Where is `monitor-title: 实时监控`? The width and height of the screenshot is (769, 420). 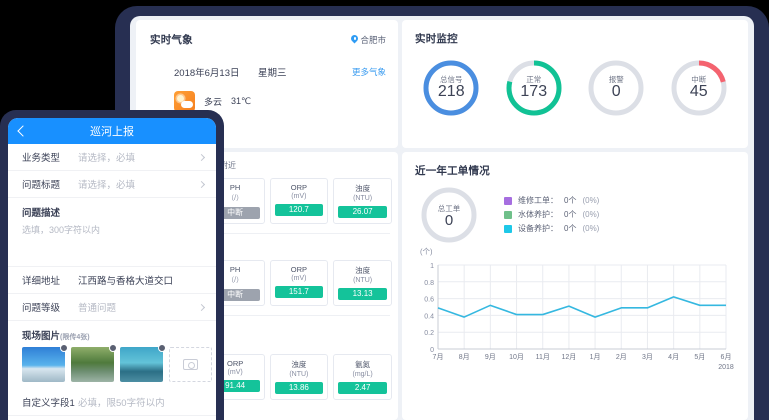
monitor-title: 实时监控 is located at coordinates (436, 39).